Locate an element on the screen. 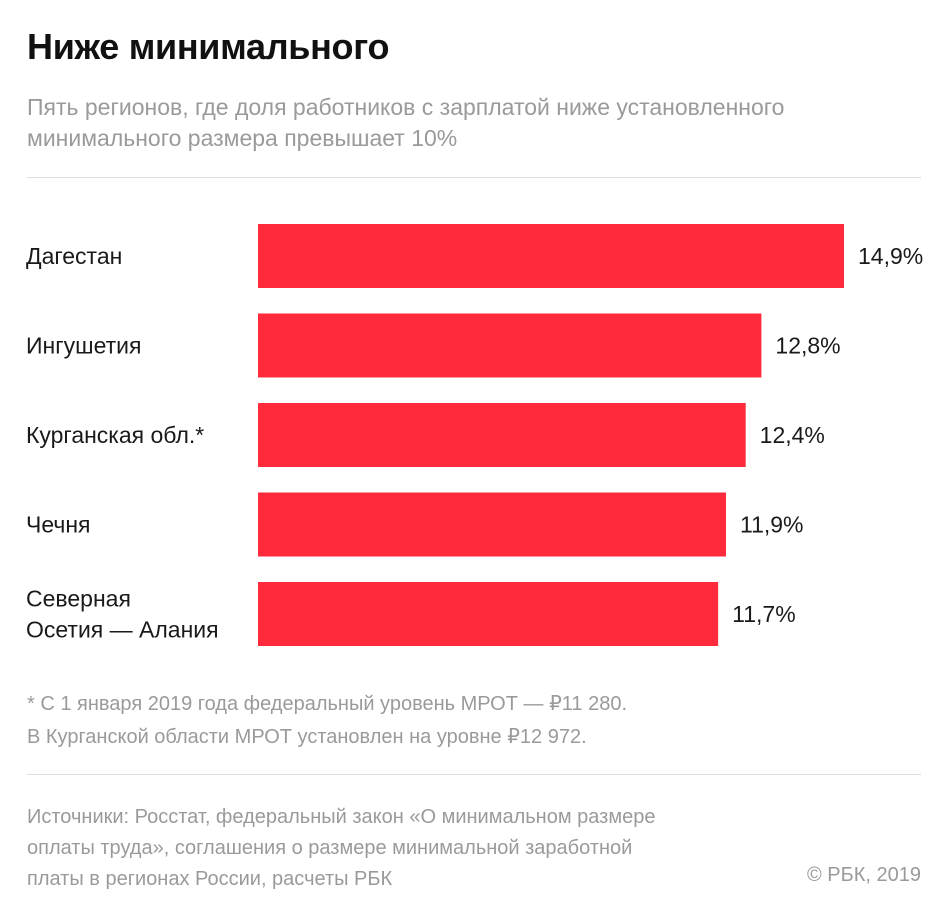  value-label-4: 11,9% is located at coordinates (772, 525).